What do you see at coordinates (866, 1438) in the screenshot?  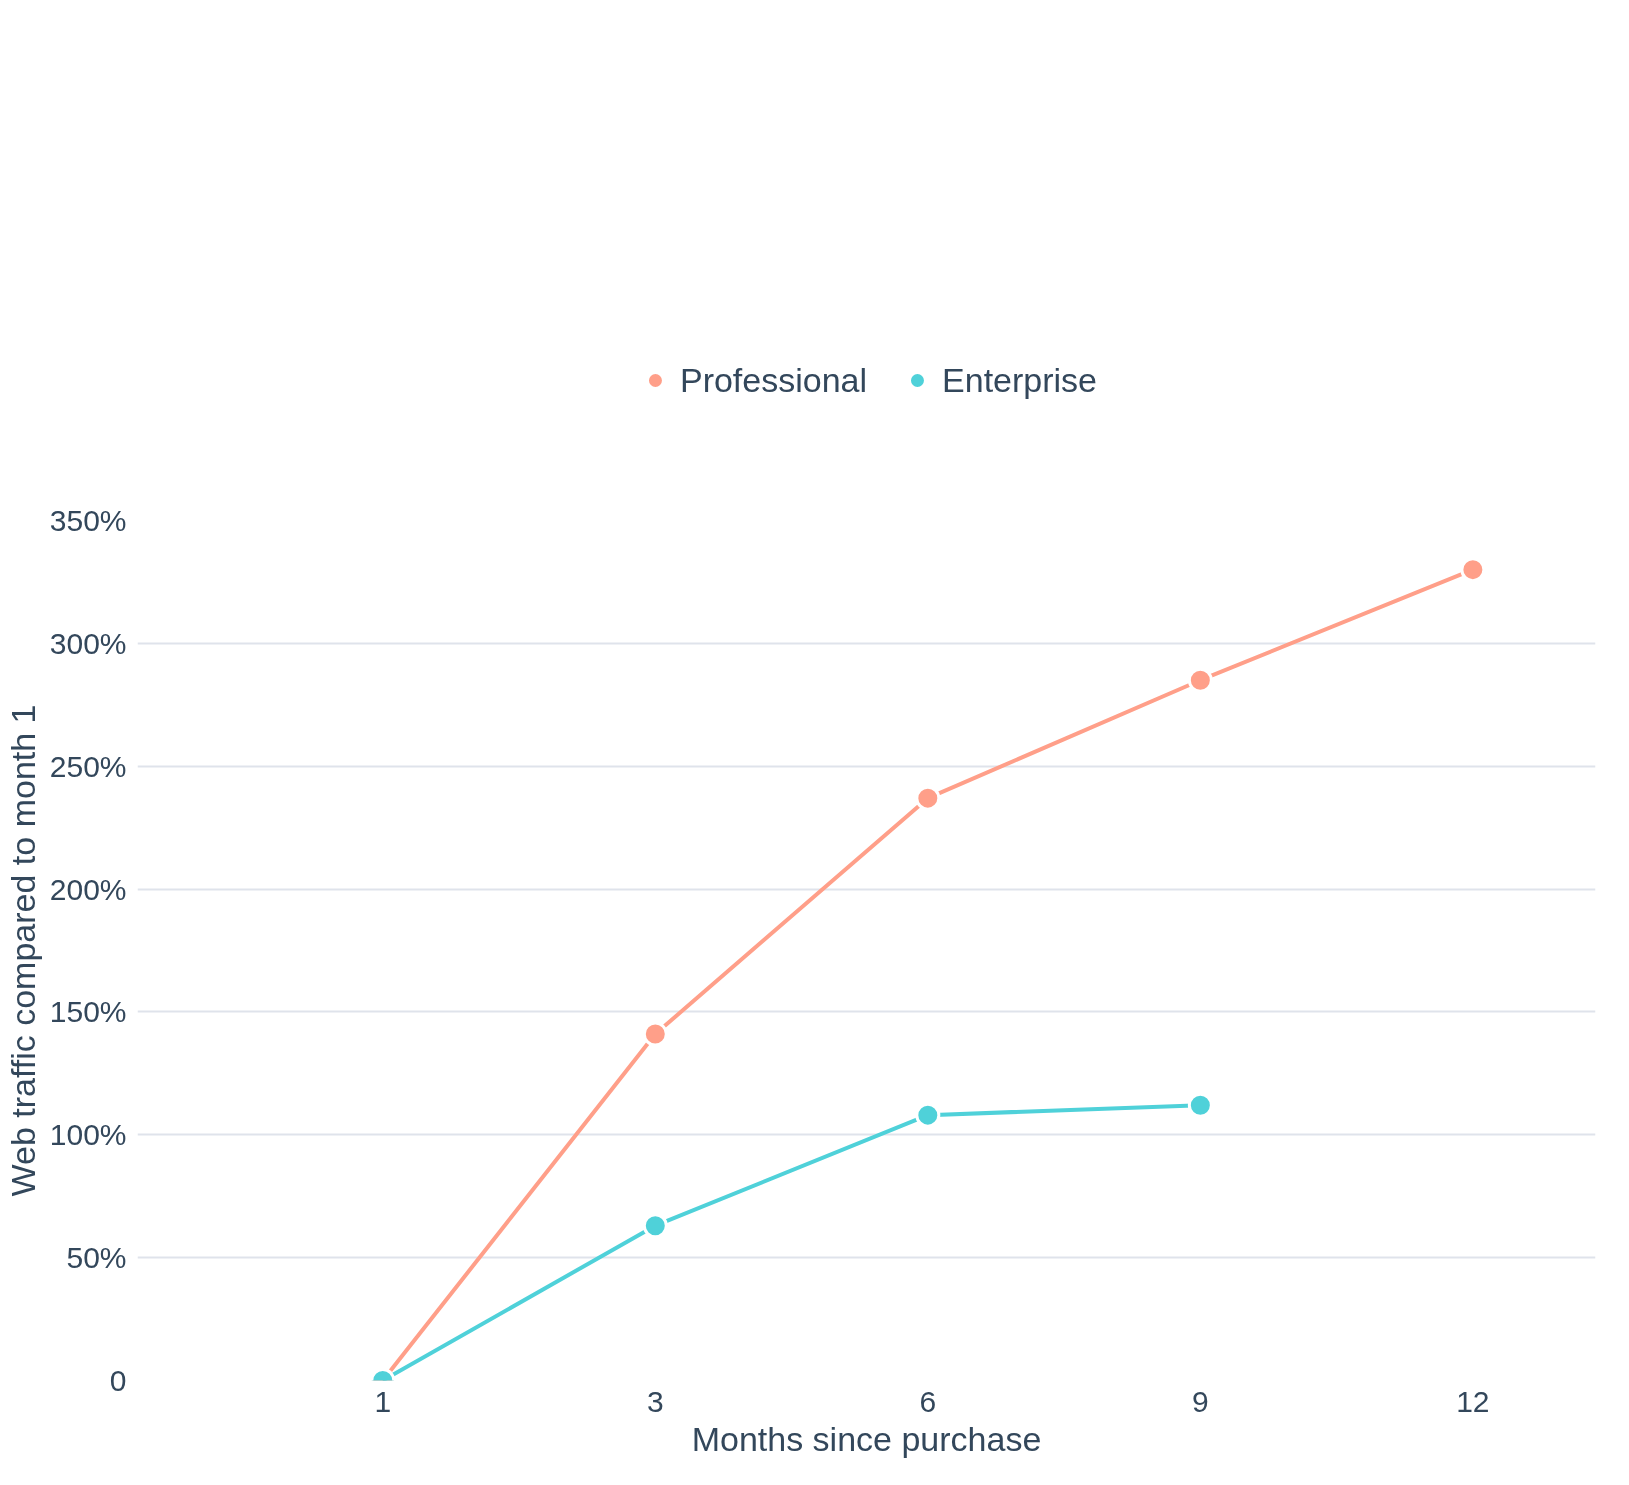 I see `x-axis-title: Months since purchase` at bounding box center [866, 1438].